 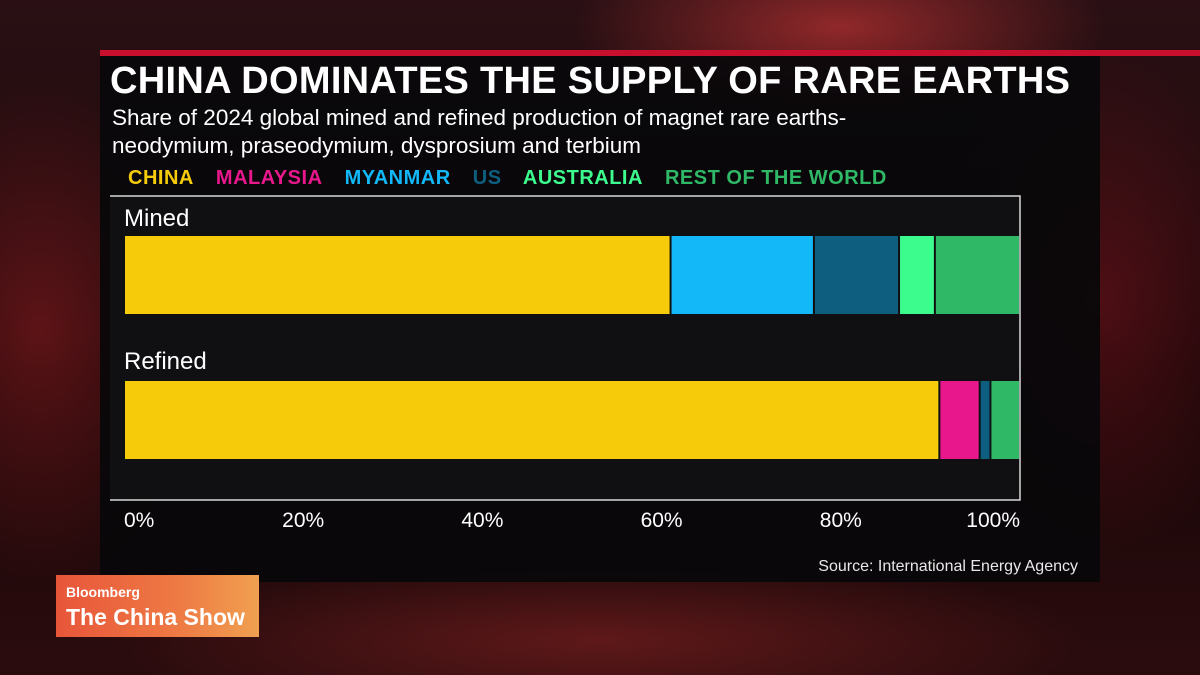 What do you see at coordinates (977, 275) in the screenshot?
I see `bar-mined-rest-of-the-world` at bounding box center [977, 275].